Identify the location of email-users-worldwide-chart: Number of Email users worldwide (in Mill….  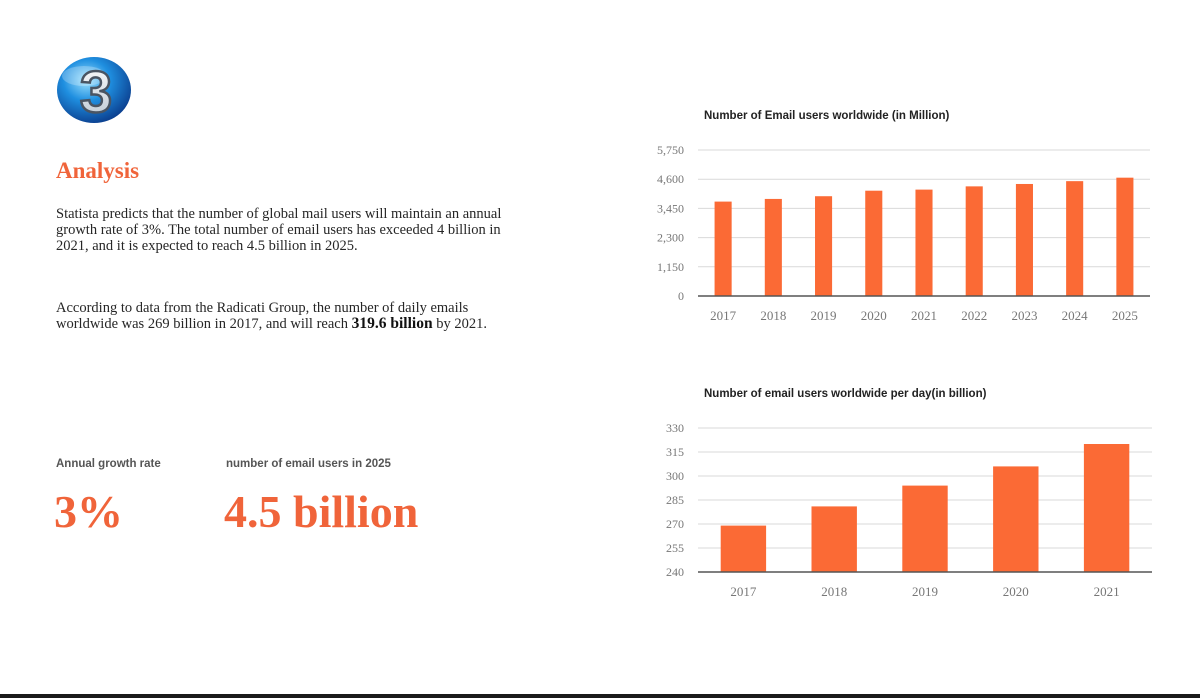
(905, 215).